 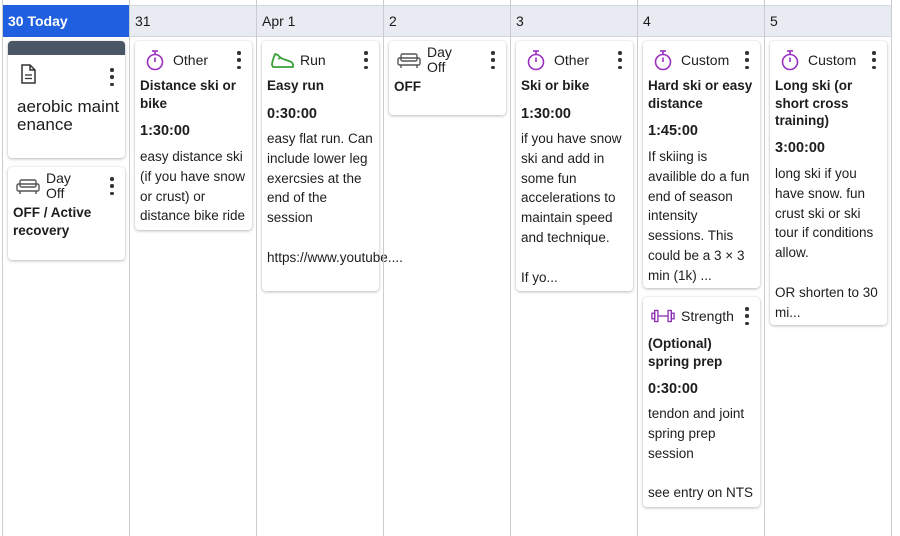 I want to click on shoe-icon, so click(x=282, y=60).